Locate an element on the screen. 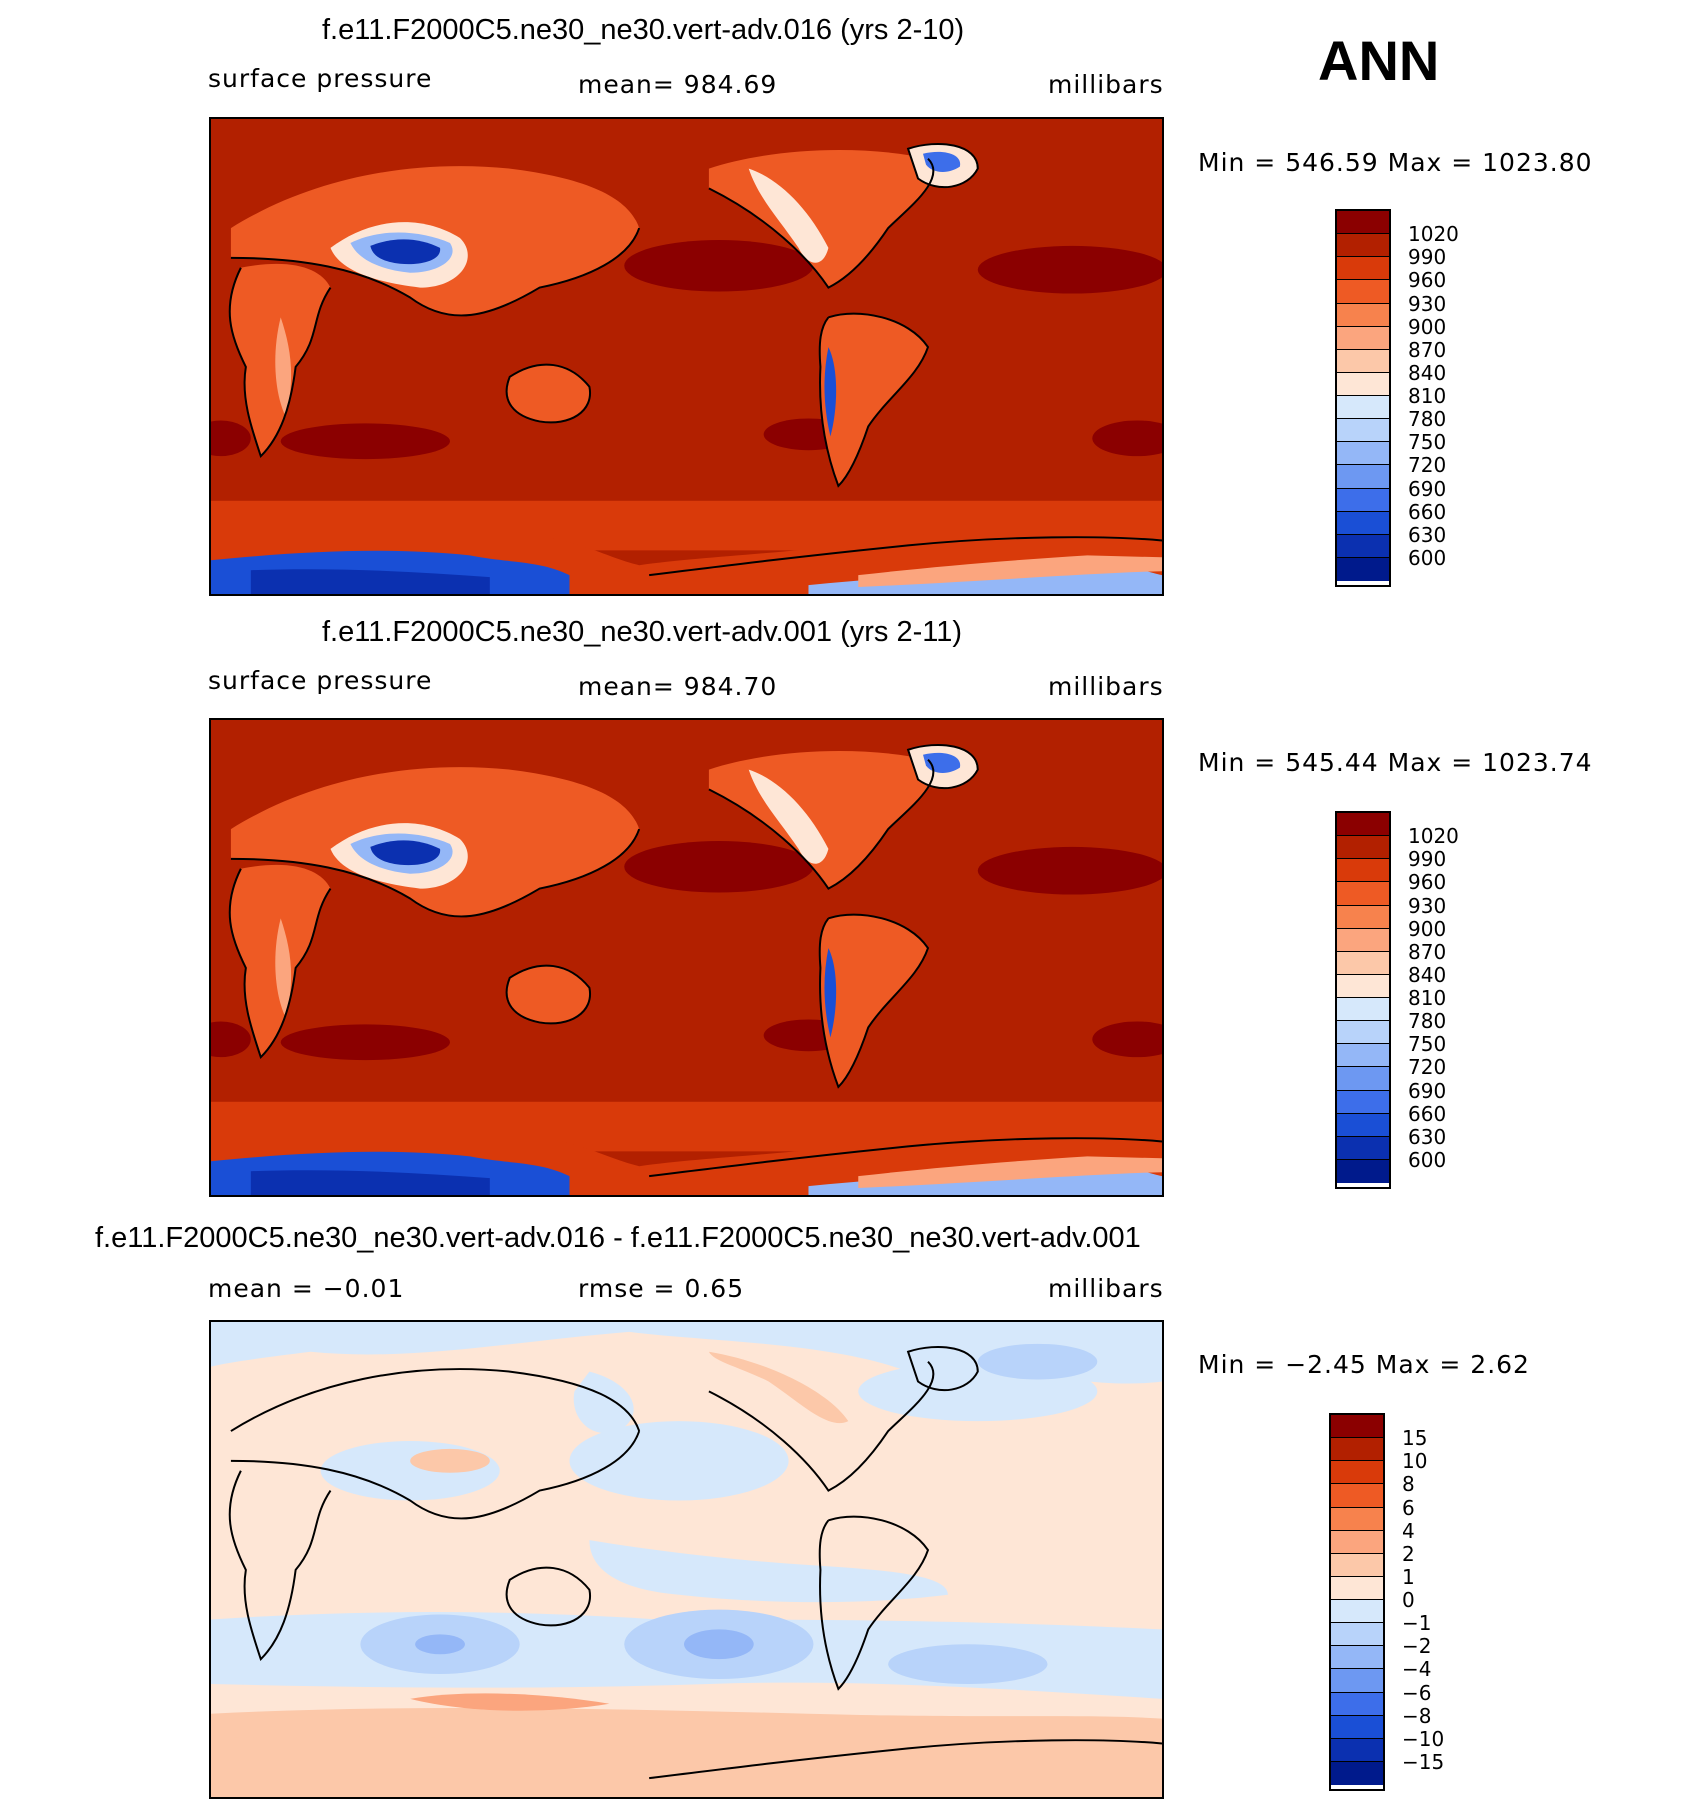  panel3-colorbar-labels: 15 10 8 6 4 2 1 0 −1 −2 −4 −6 −8 −10 −15 is located at coordinates (1442, 1602).